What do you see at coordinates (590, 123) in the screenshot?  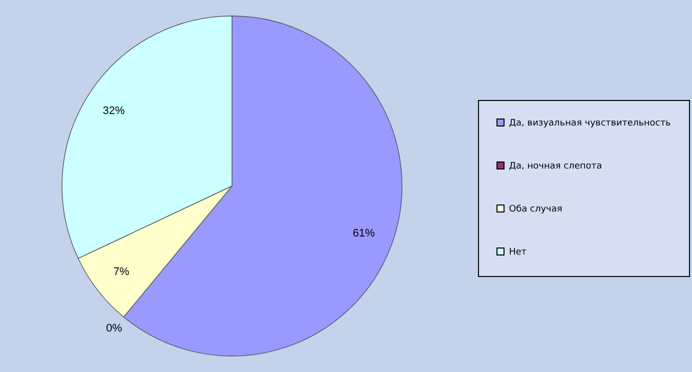 I see `legend-label: Да, визуальная чувствительность` at bounding box center [590, 123].